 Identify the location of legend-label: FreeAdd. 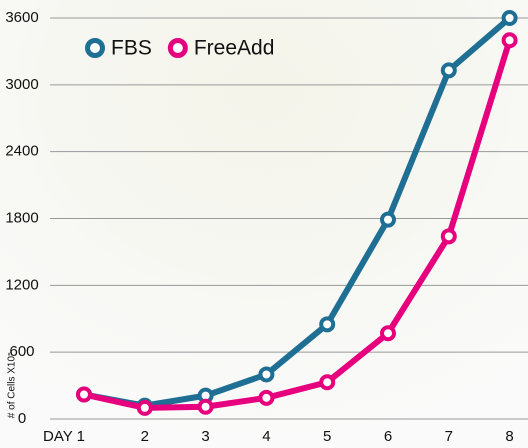
(234, 48).